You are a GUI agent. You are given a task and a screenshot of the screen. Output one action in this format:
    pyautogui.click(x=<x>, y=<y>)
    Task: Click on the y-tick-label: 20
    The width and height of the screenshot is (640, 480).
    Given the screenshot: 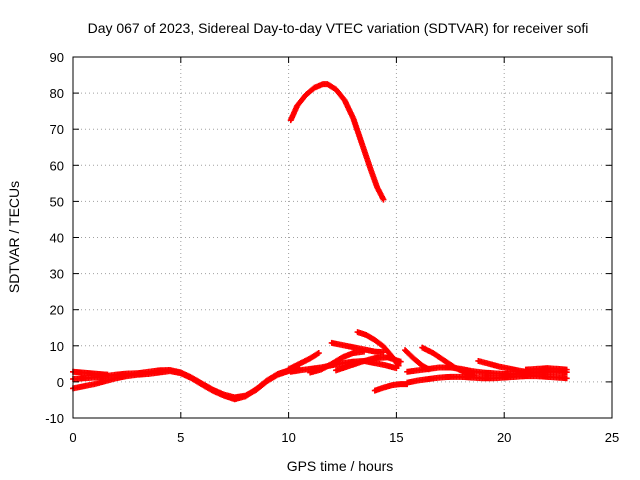 What is the action you would take?
    pyautogui.click(x=57, y=310)
    